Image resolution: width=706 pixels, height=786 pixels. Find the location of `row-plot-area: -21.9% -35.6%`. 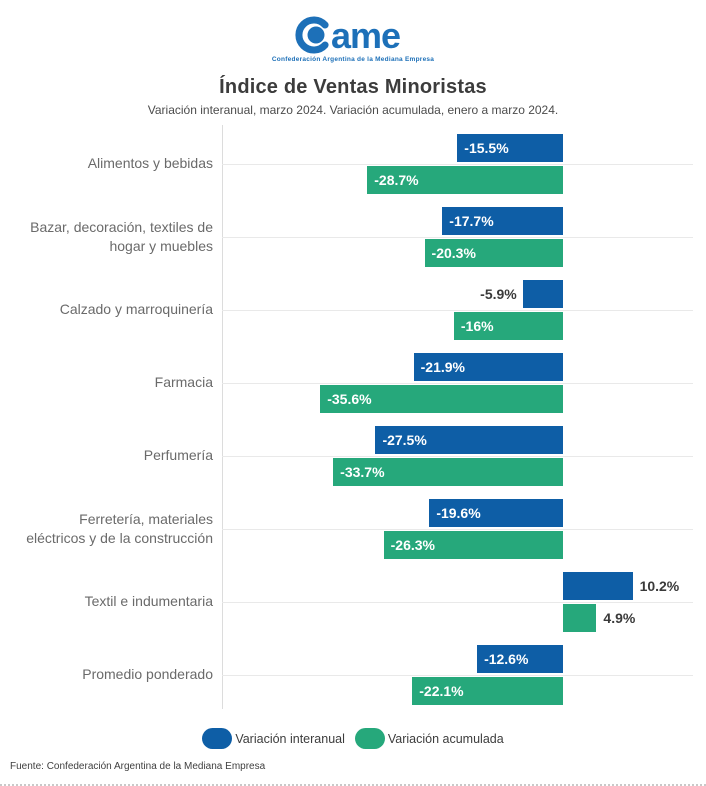

row-plot-area: -21.9% -35.6% is located at coordinates (457, 380).